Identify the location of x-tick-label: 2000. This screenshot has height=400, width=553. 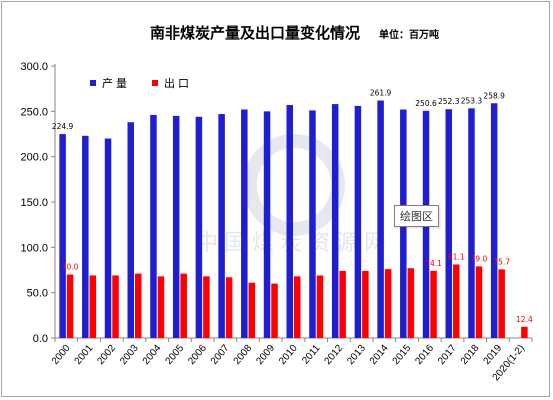
(61, 355).